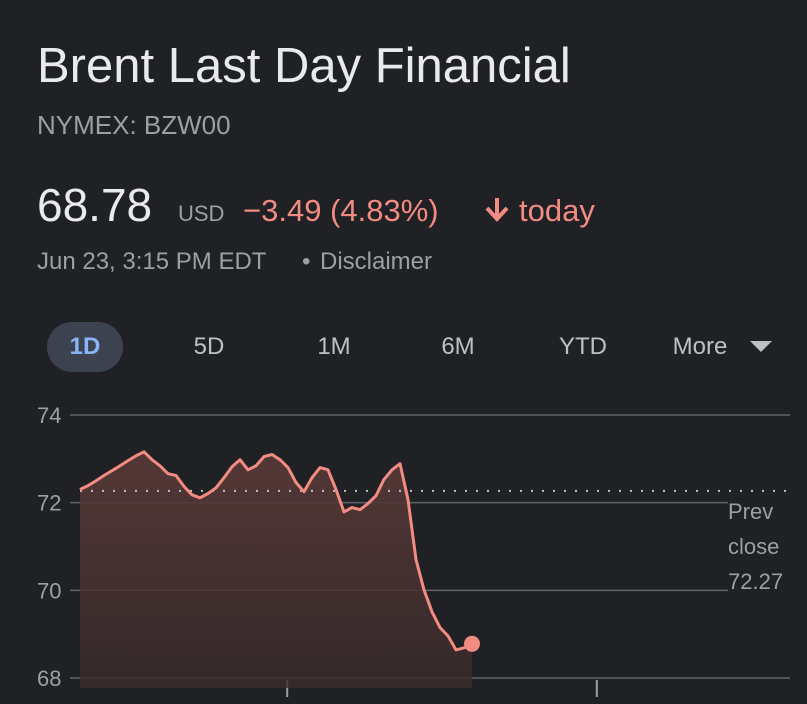 This screenshot has height=704, width=807. I want to click on y-tick-label: 70, so click(49, 590).